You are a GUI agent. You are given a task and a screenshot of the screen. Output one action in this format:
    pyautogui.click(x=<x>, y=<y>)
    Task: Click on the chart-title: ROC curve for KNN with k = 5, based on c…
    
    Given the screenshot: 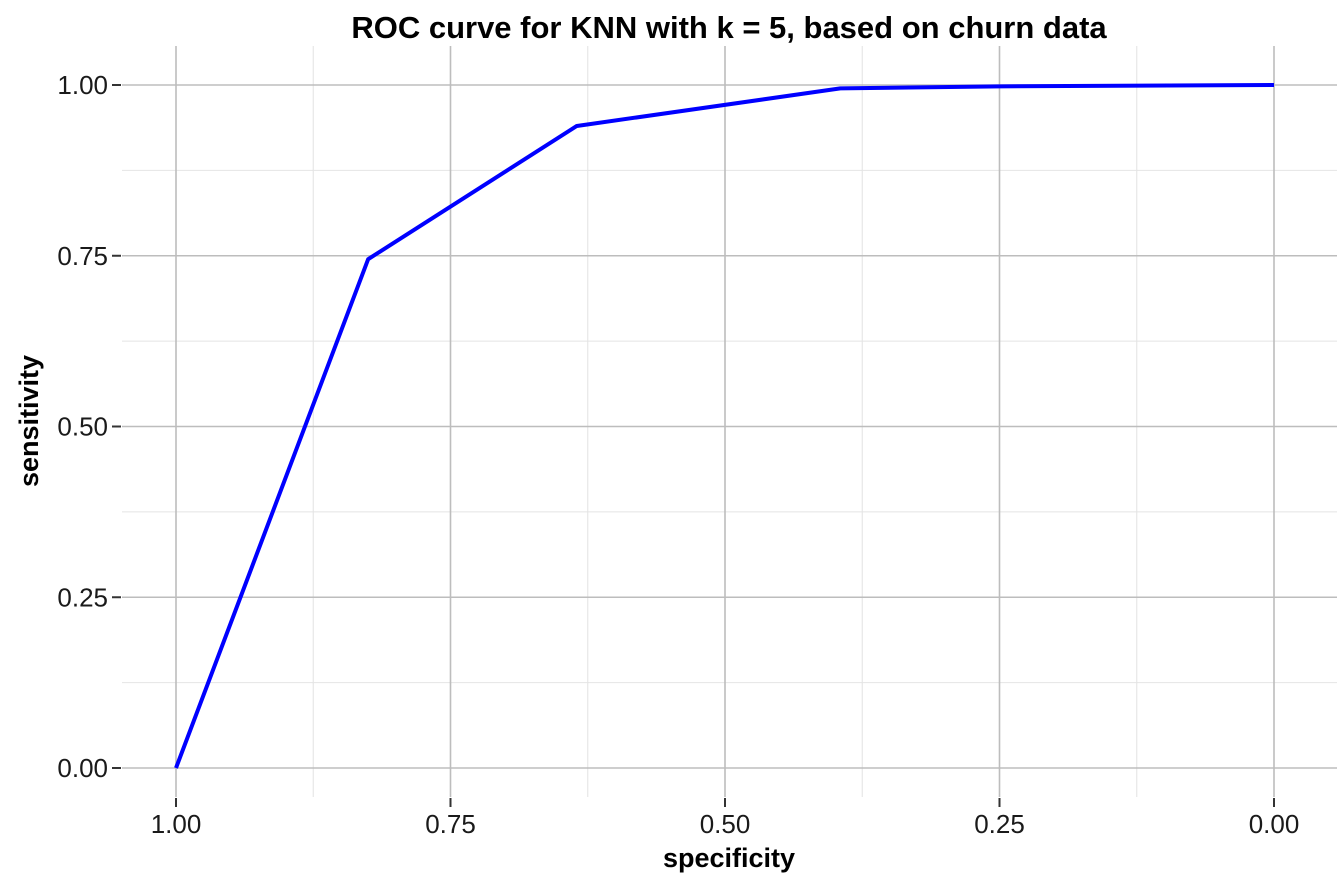 What is the action you would take?
    pyautogui.click(x=729, y=27)
    